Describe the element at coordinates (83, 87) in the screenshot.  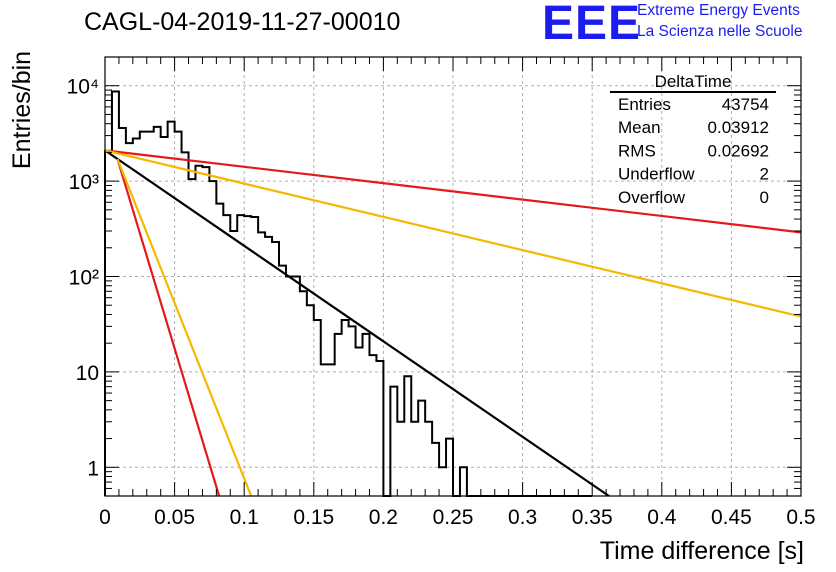
I see `y-tick-label: 10⁴` at that location.